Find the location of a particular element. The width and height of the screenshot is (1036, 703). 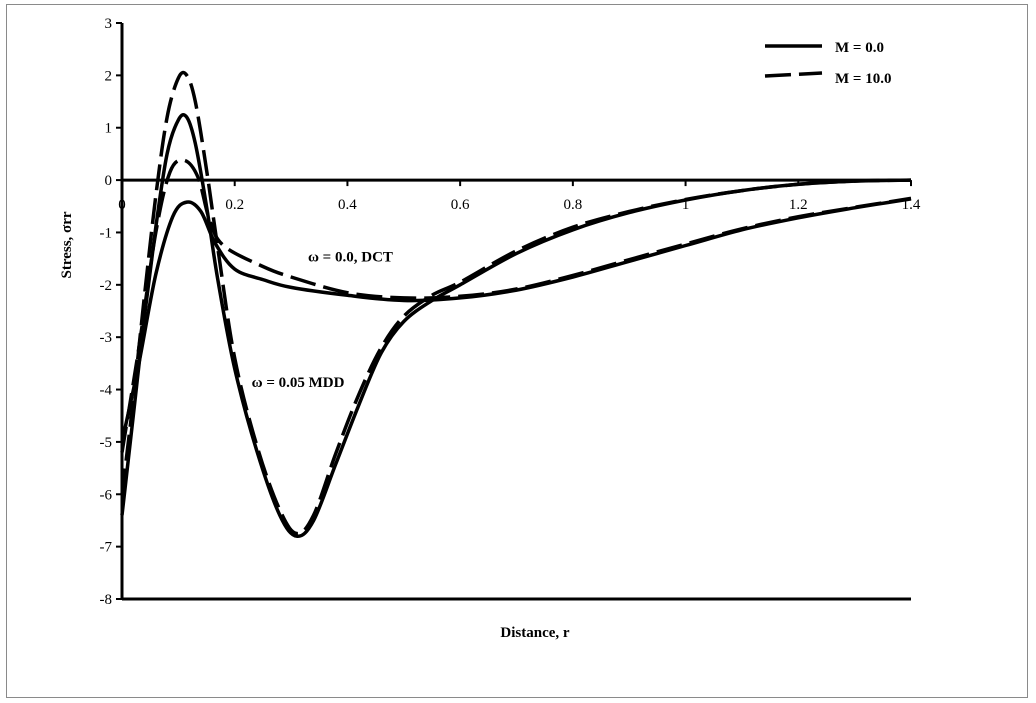

x-tick-label: 1.2 is located at coordinates (798, 205).